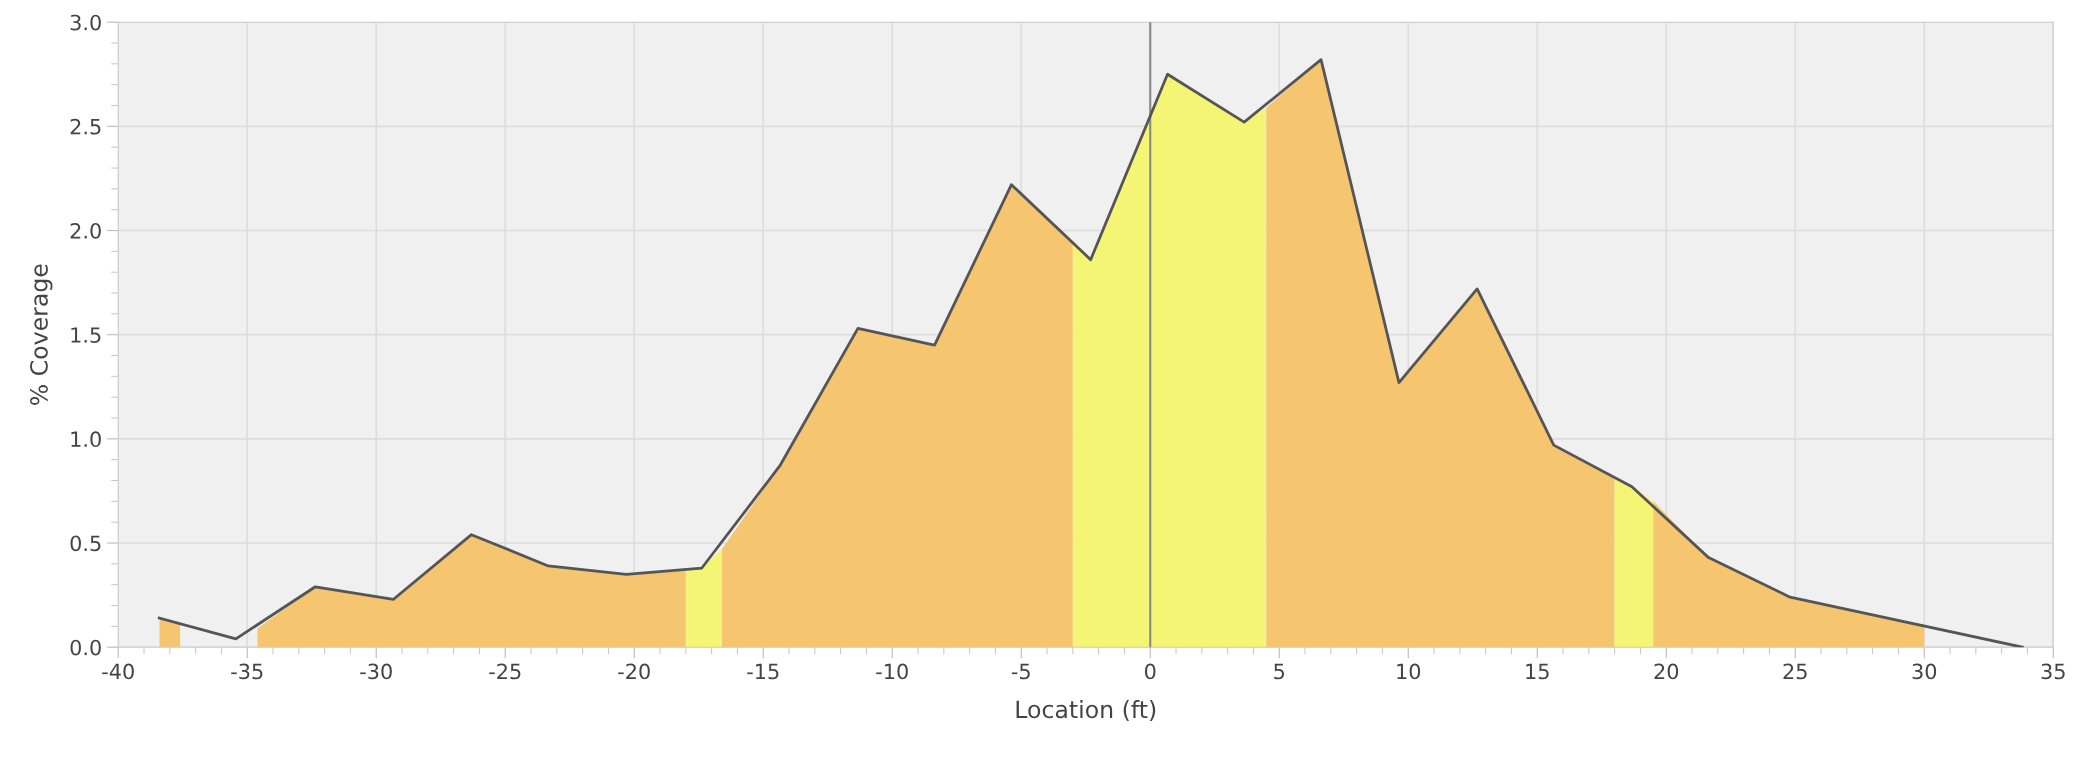  What do you see at coordinates (1020, 671) in the screenshot?
I see `x-tick-label: -5` at bounding box center [1020, 671].